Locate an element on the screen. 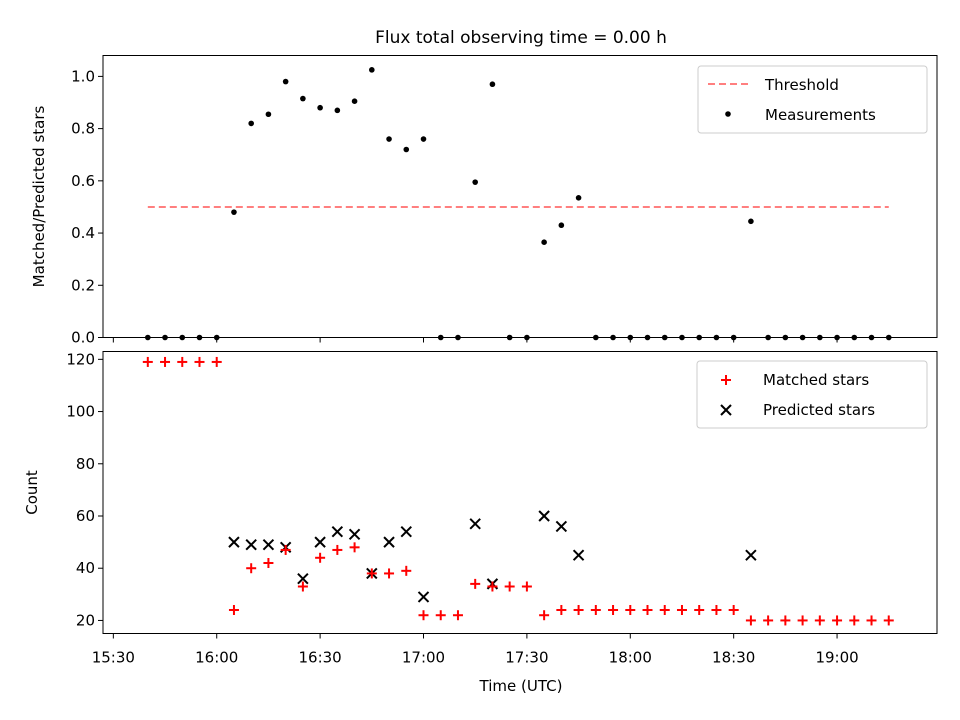 This screenshot has width=960, height=720. x-tick-label: 16:00 is located at coordinates (216, 658).